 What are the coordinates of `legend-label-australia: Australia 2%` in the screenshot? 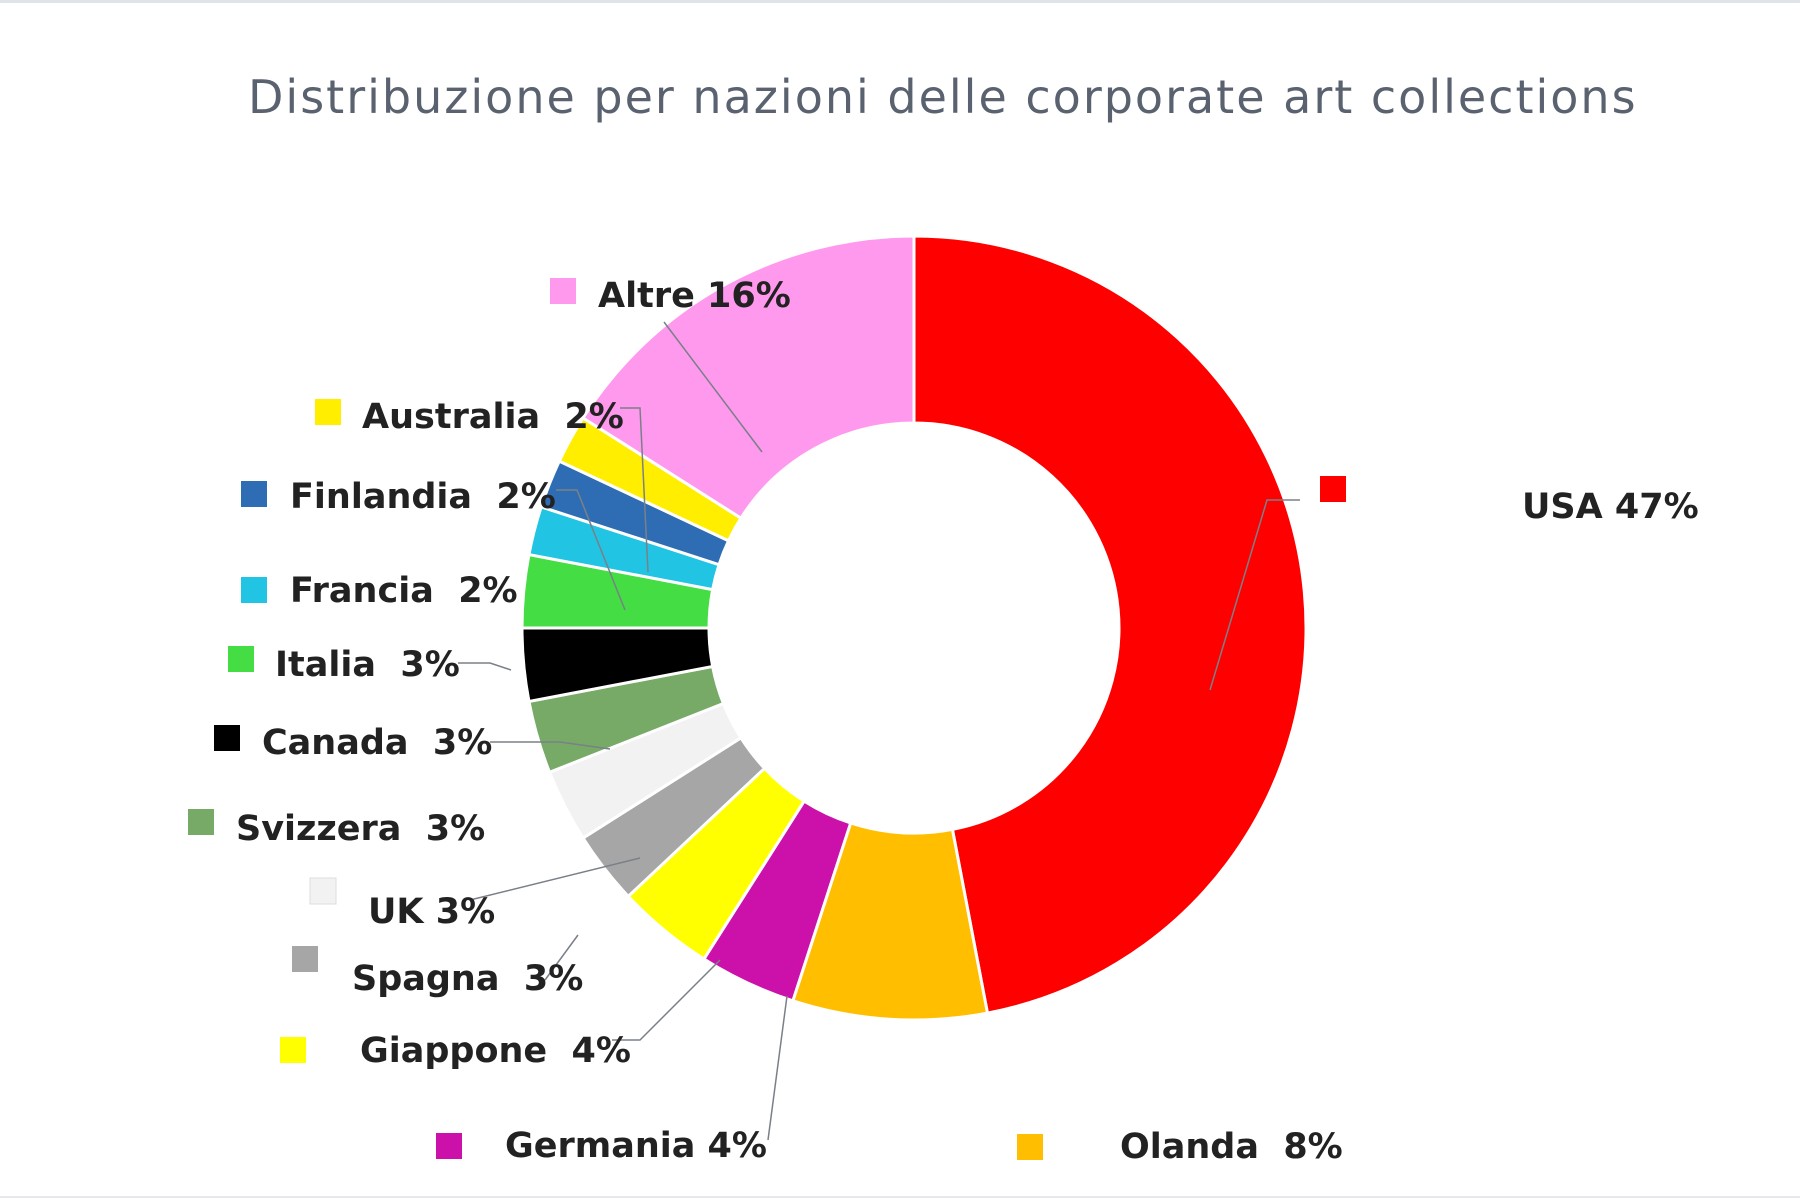 It's located at (493, 417).